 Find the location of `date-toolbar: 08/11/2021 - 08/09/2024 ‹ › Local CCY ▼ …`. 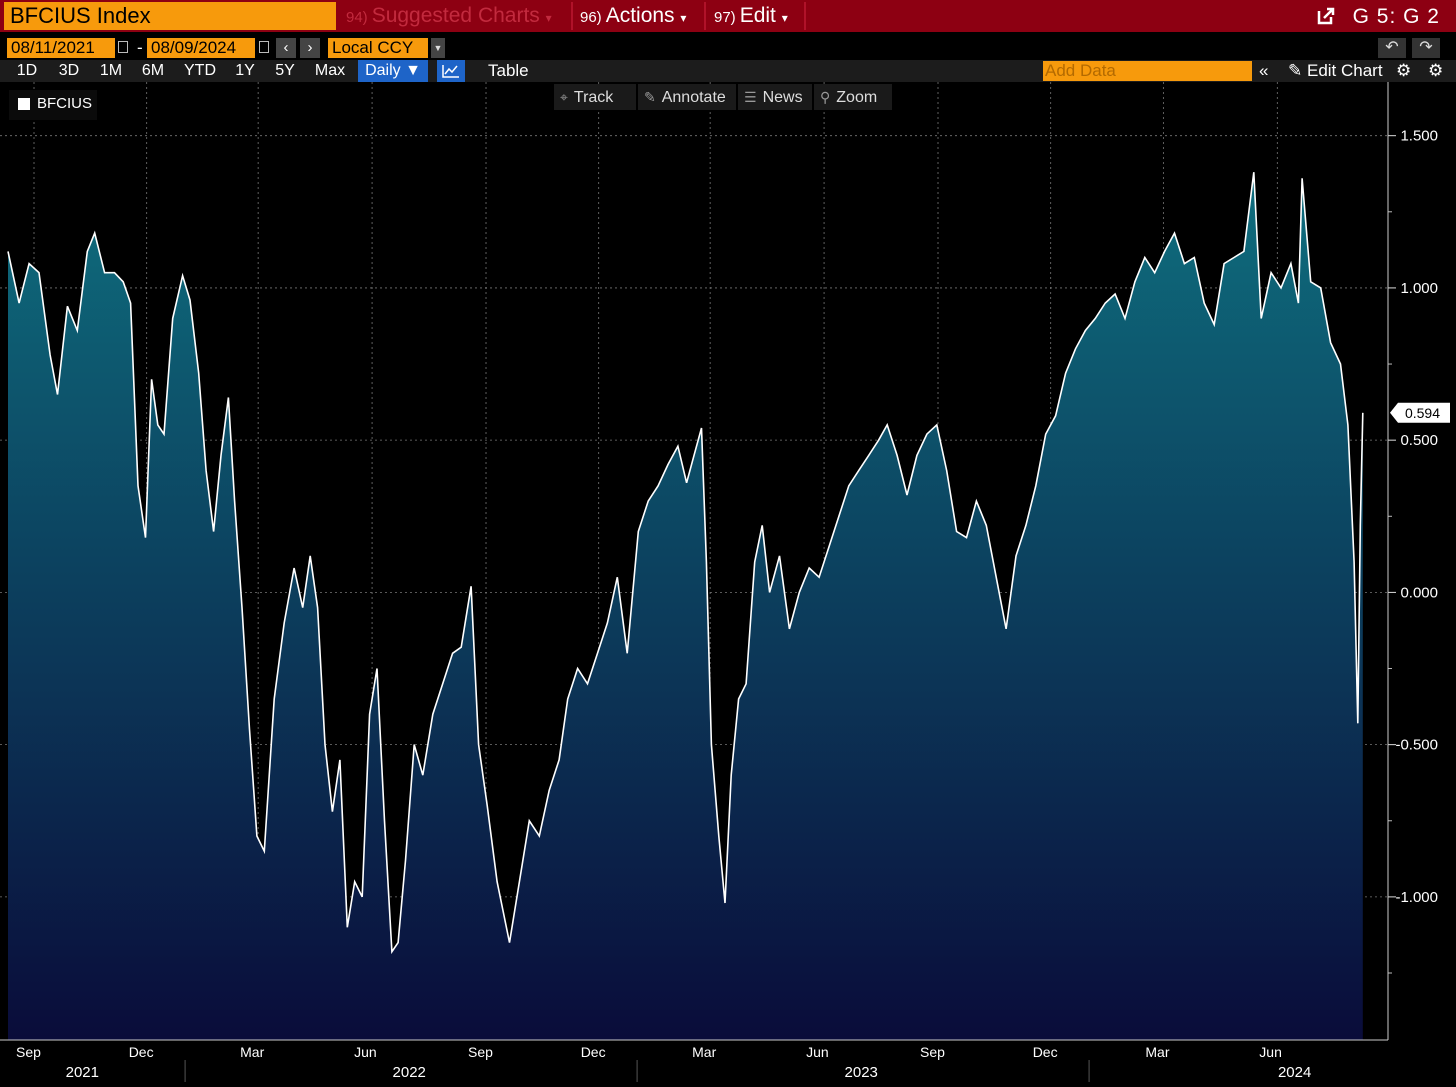

date-toolbar: 08/11/2021 - 08/09/2024 ‹ › Local CCY ▼ … is located at coordinates (728, 48).